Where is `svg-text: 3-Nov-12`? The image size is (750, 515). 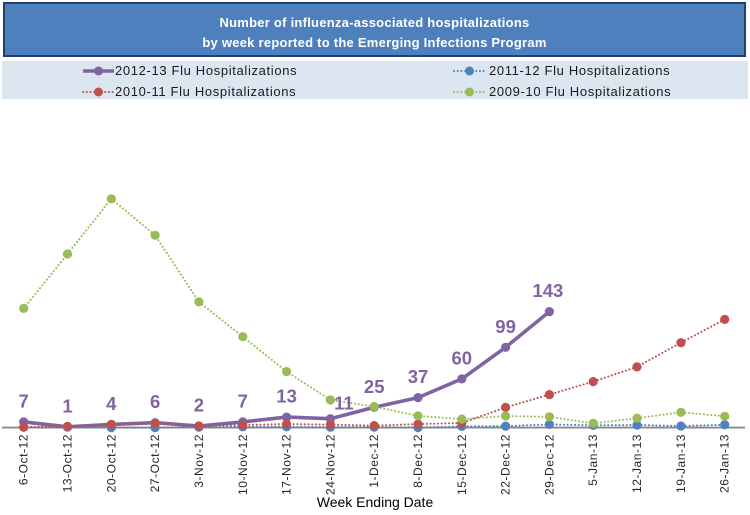 svg-text: 3-Nov-12 is located at coordinates (199, 461).